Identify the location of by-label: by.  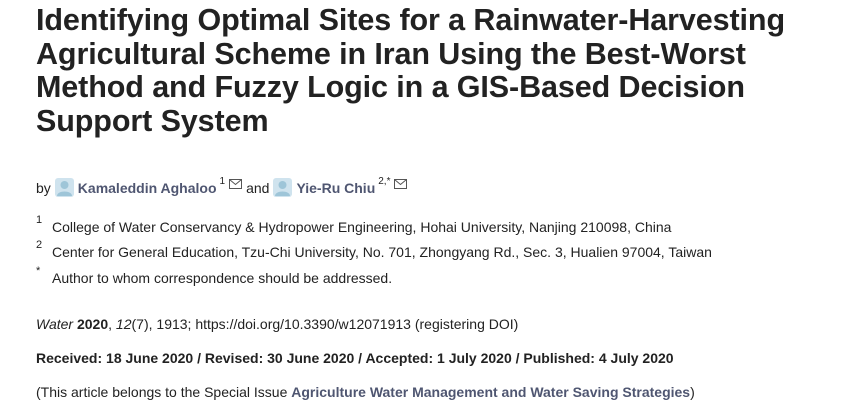
(43, 187).